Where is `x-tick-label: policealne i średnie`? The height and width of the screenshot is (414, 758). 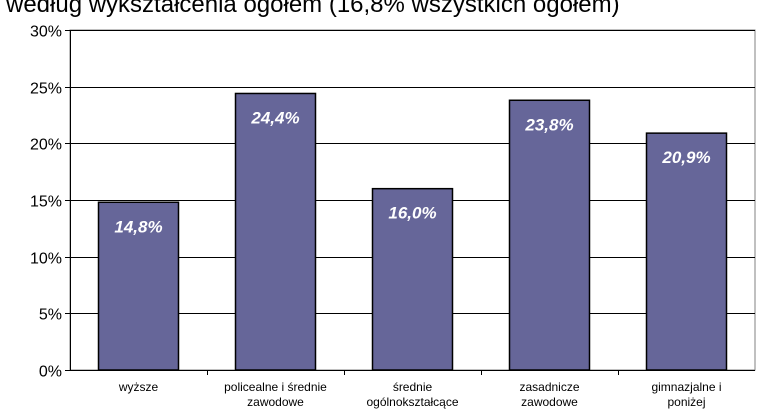
x-tick-label: policealne i średnie is located at coordinates (275, 387).